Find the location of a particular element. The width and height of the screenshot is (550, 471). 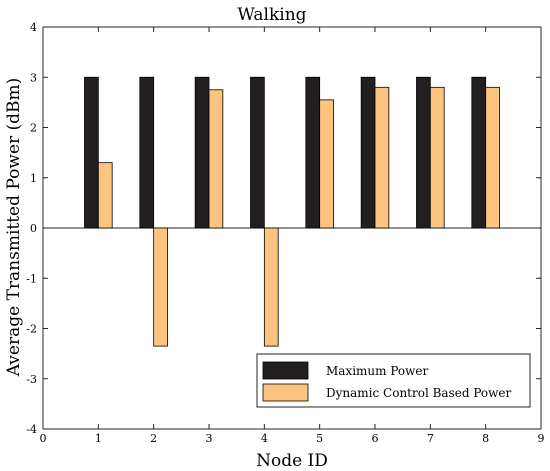

x-tick-label: 5 is located at coordinates (319, 438).